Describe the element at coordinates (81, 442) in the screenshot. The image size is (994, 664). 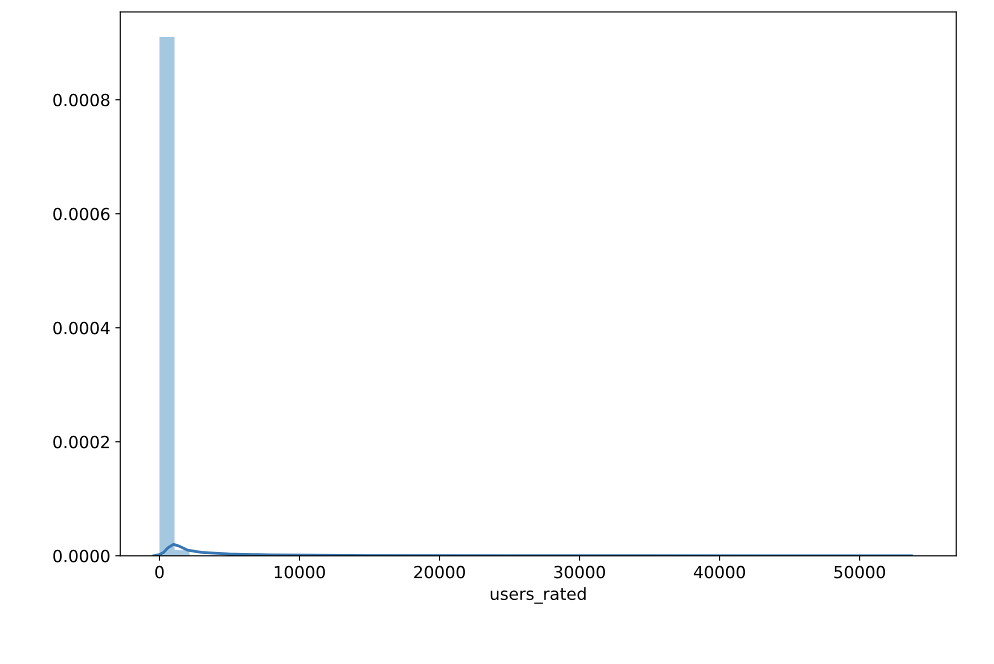
I see `y-tick-label: 0.0002` at that location.